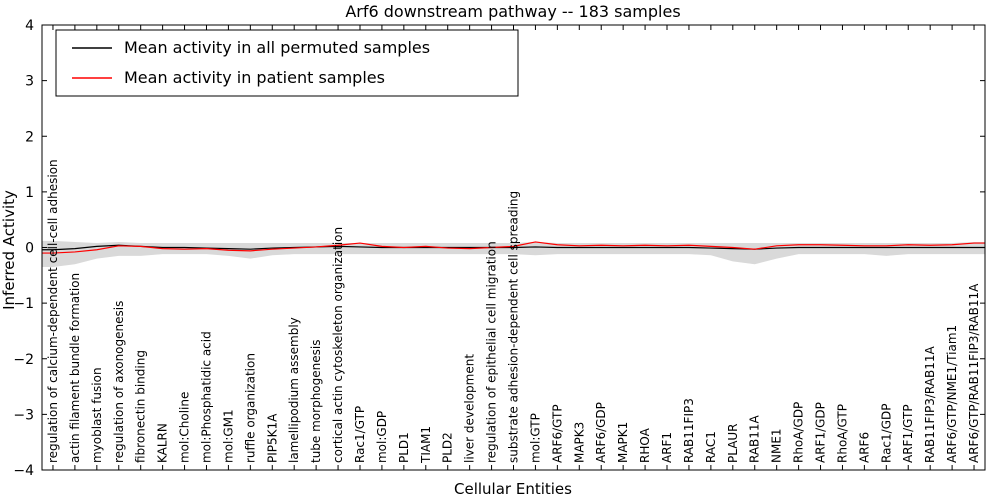  Describe the element at coordinates (755, 438) in the screenshot. I see `x-tick-label: RAB11A` at that location.